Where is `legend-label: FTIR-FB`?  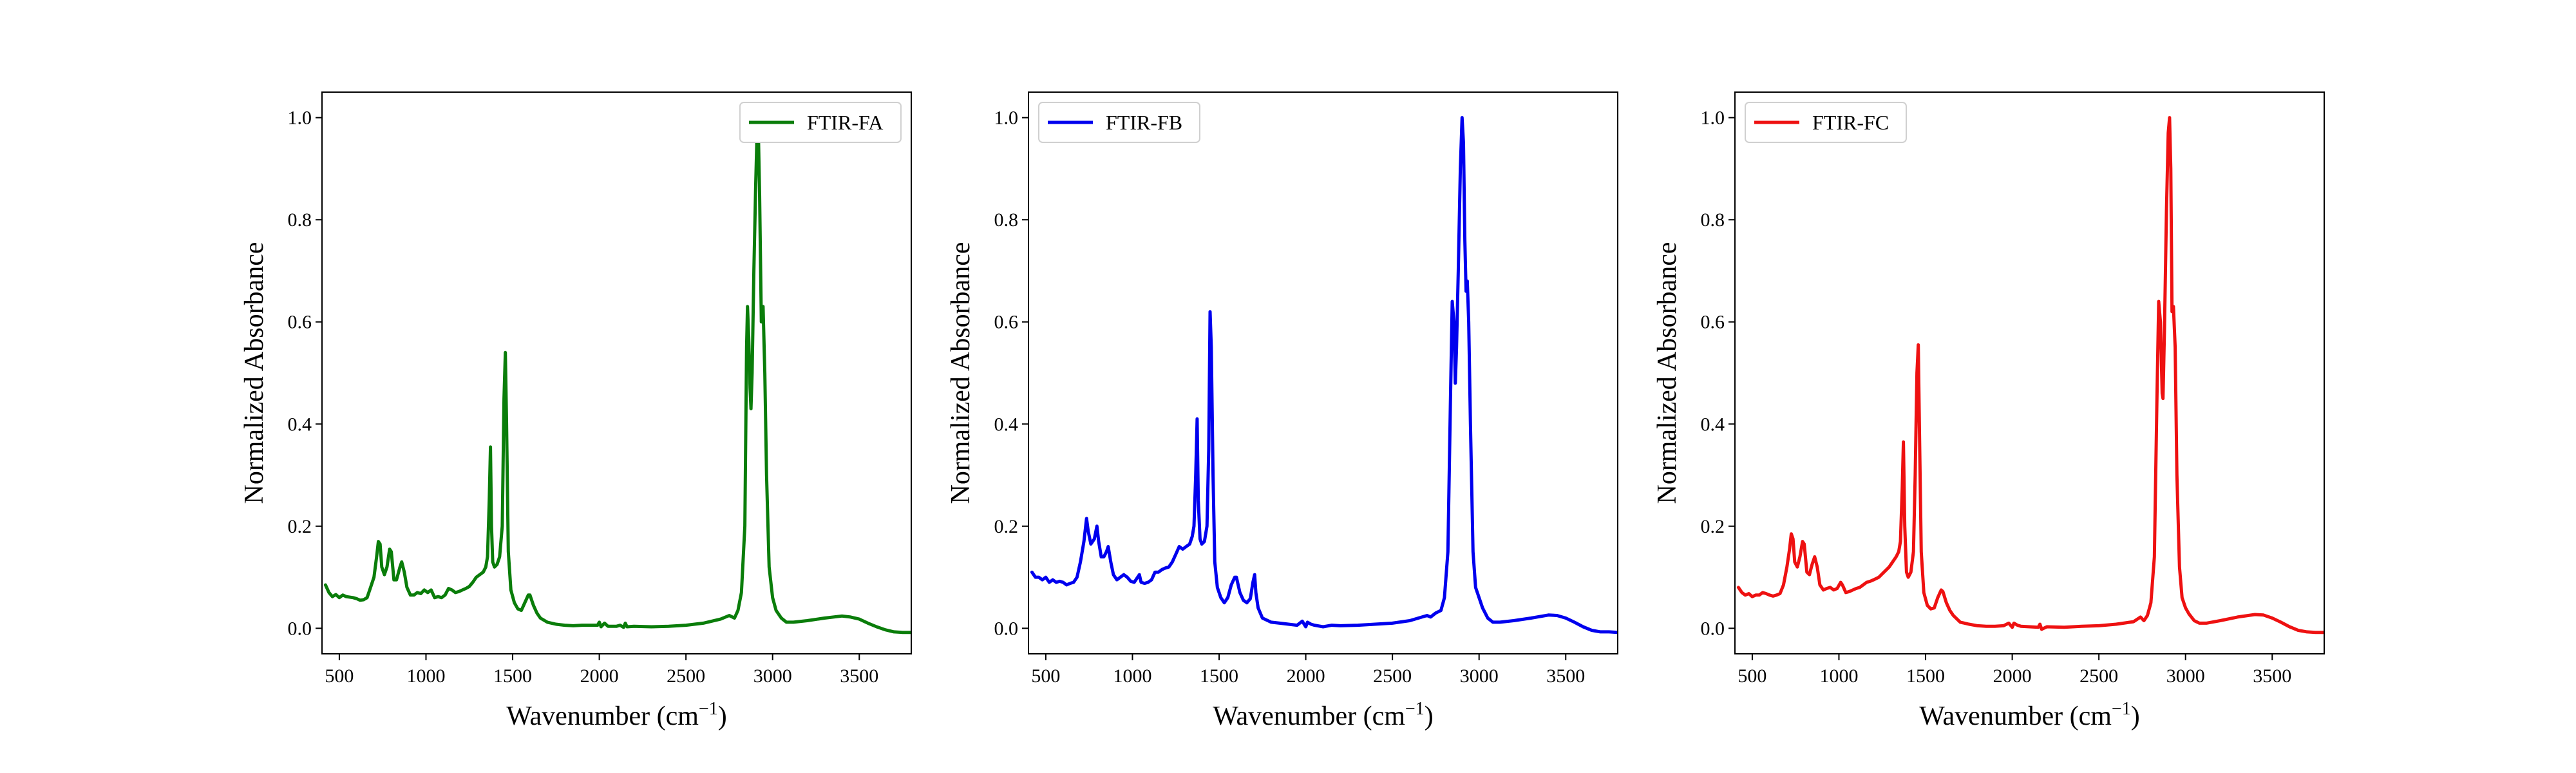 legend-label: FTIR-FB is located at coordinates (1144, 122).